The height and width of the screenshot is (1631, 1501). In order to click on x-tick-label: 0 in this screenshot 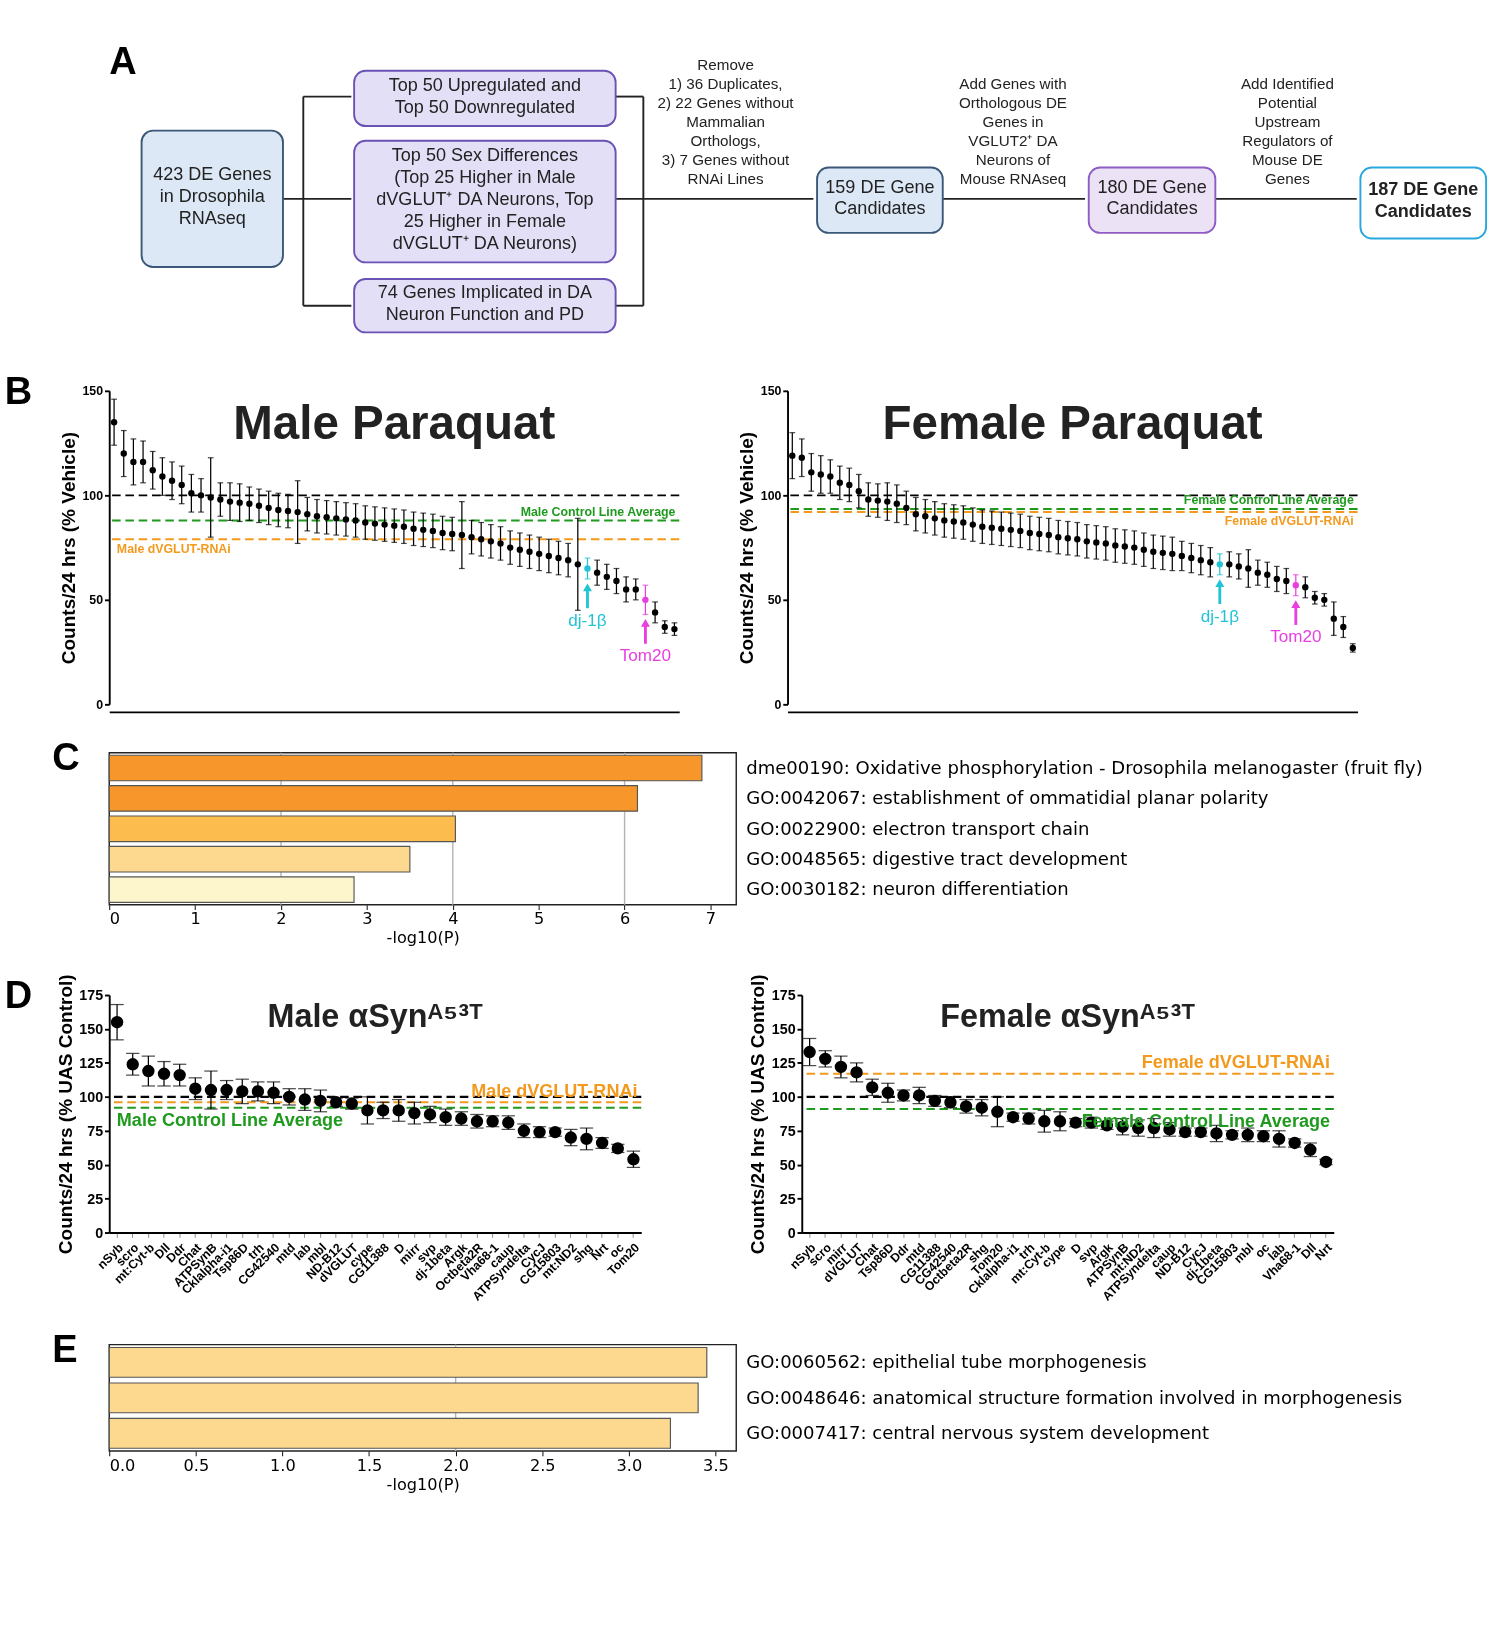, I will do `click(115, 919)`.